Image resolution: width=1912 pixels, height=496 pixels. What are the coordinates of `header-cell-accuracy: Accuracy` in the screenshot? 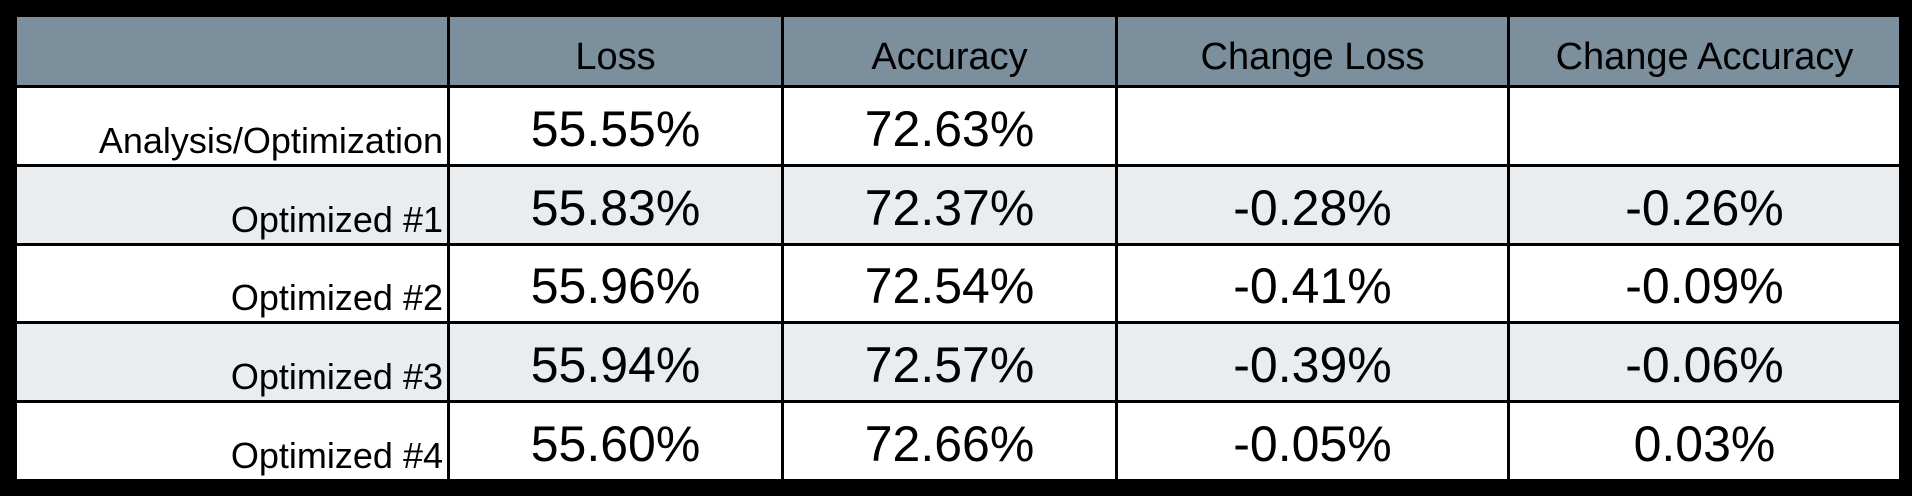 It's located at (949, 51).